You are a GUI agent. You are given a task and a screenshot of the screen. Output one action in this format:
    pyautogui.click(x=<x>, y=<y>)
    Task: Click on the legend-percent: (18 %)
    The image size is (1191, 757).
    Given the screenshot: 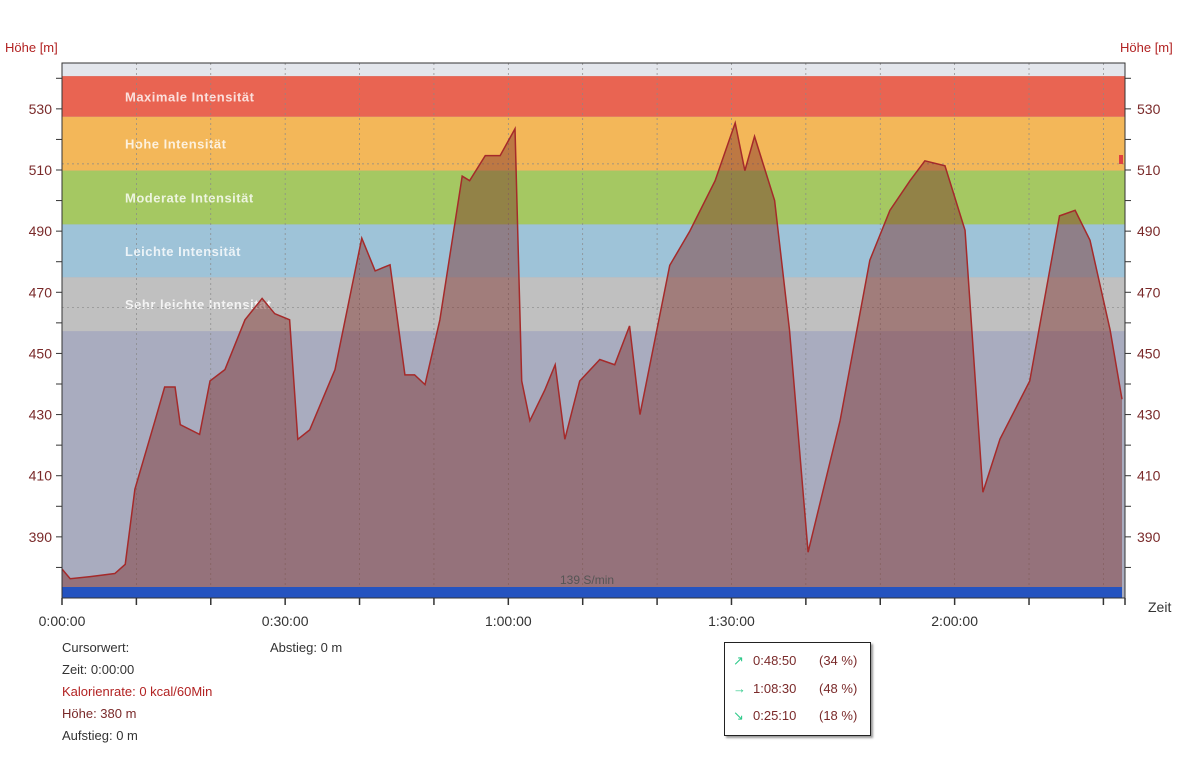 What is the action you would take?
    pyautogui.click(x=838, y=715)
    